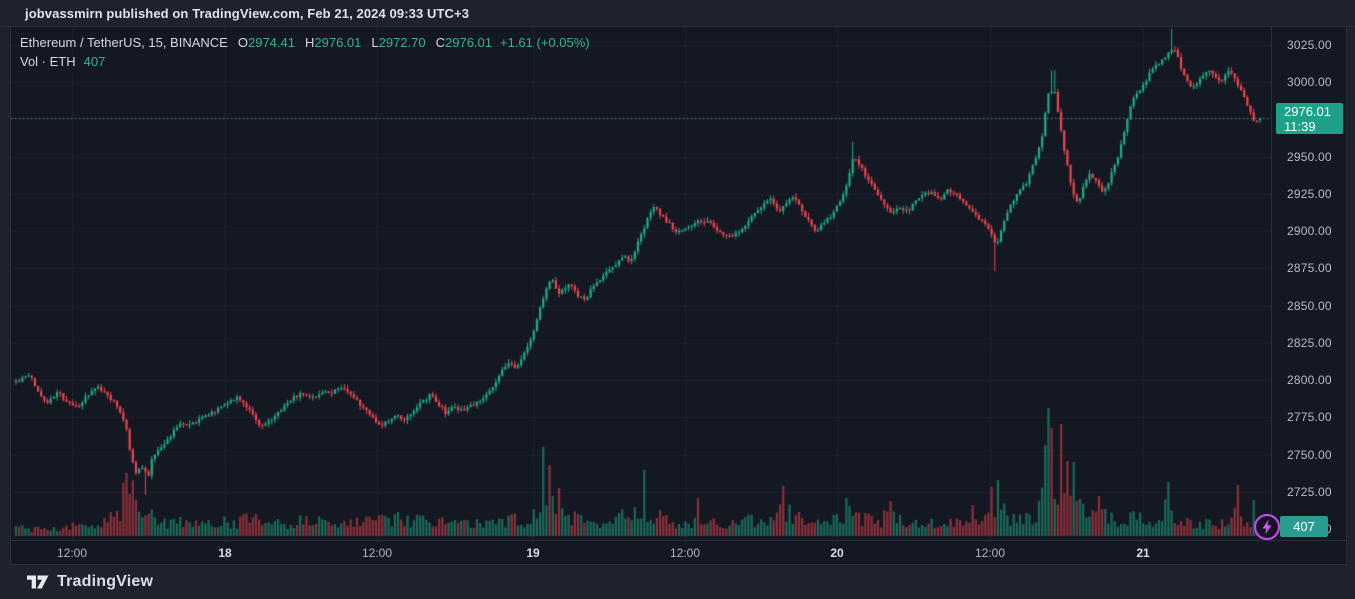  Describe the element at coordinates (463, 42) in the screenshot. I see `ohlc-close: C2976.01` at that location.